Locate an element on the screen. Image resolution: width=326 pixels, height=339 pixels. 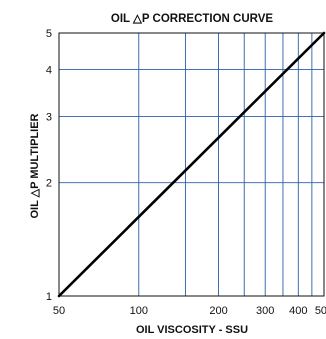
x-tick-label: 200 is located at coordinates (218, 311).